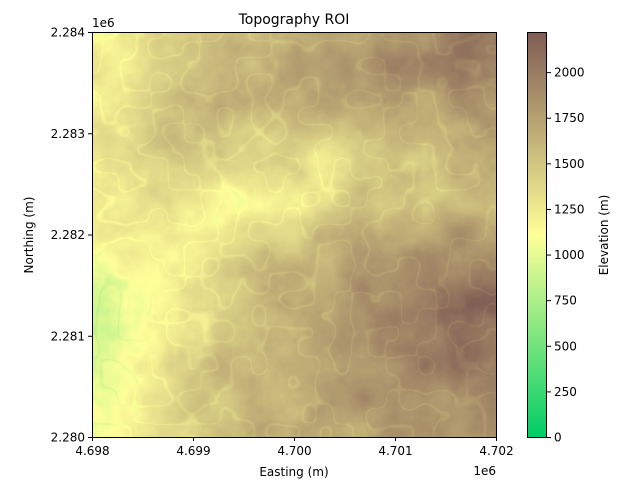 This screenshot has height=490, width=621. Describe the element at coordinates (569, 209) in the screenshot. I see `colorbar-tick-label: 1250` at that location.